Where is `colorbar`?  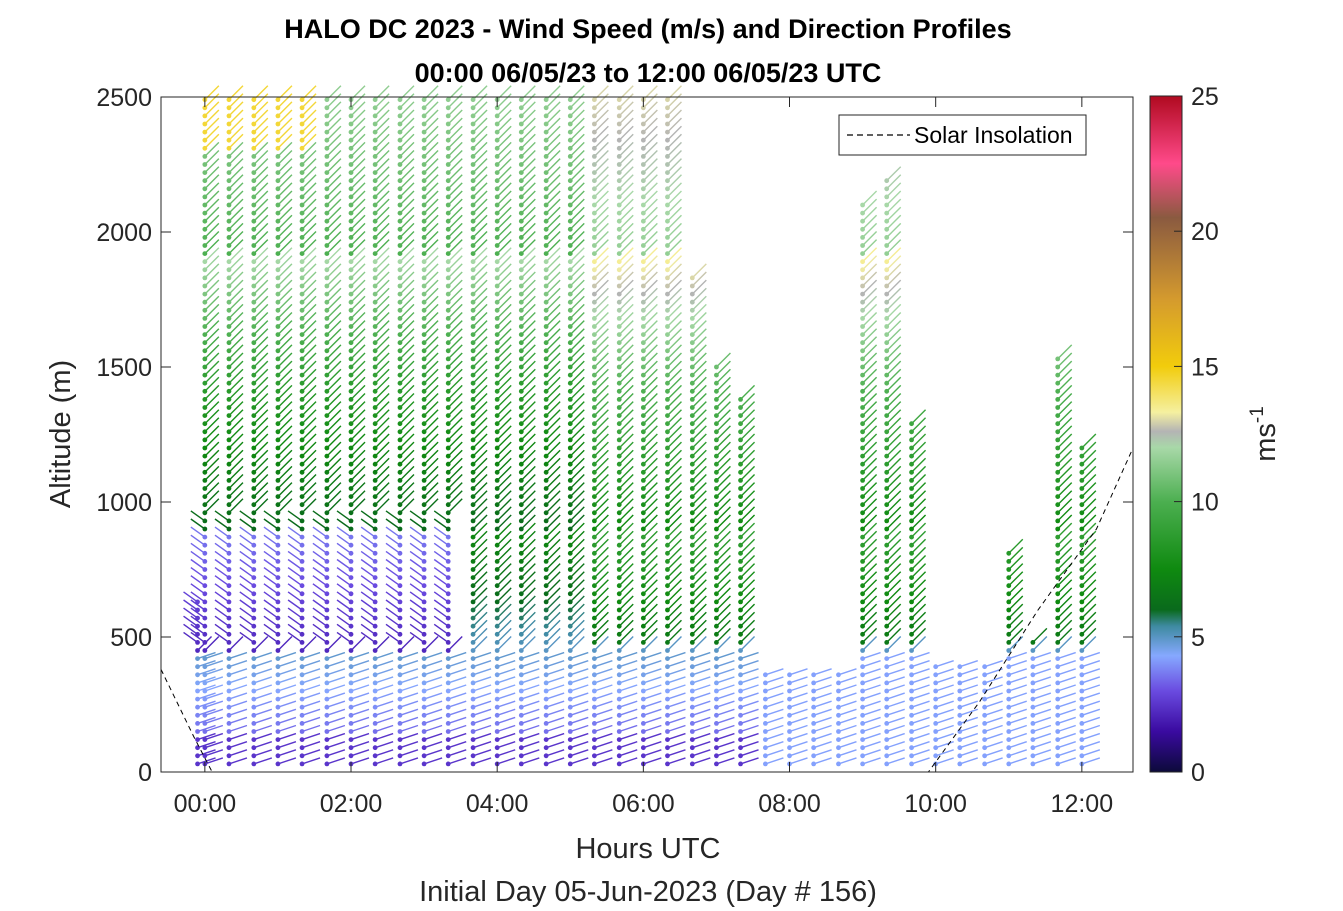 colorbar is located at coordinates (1166, 434).